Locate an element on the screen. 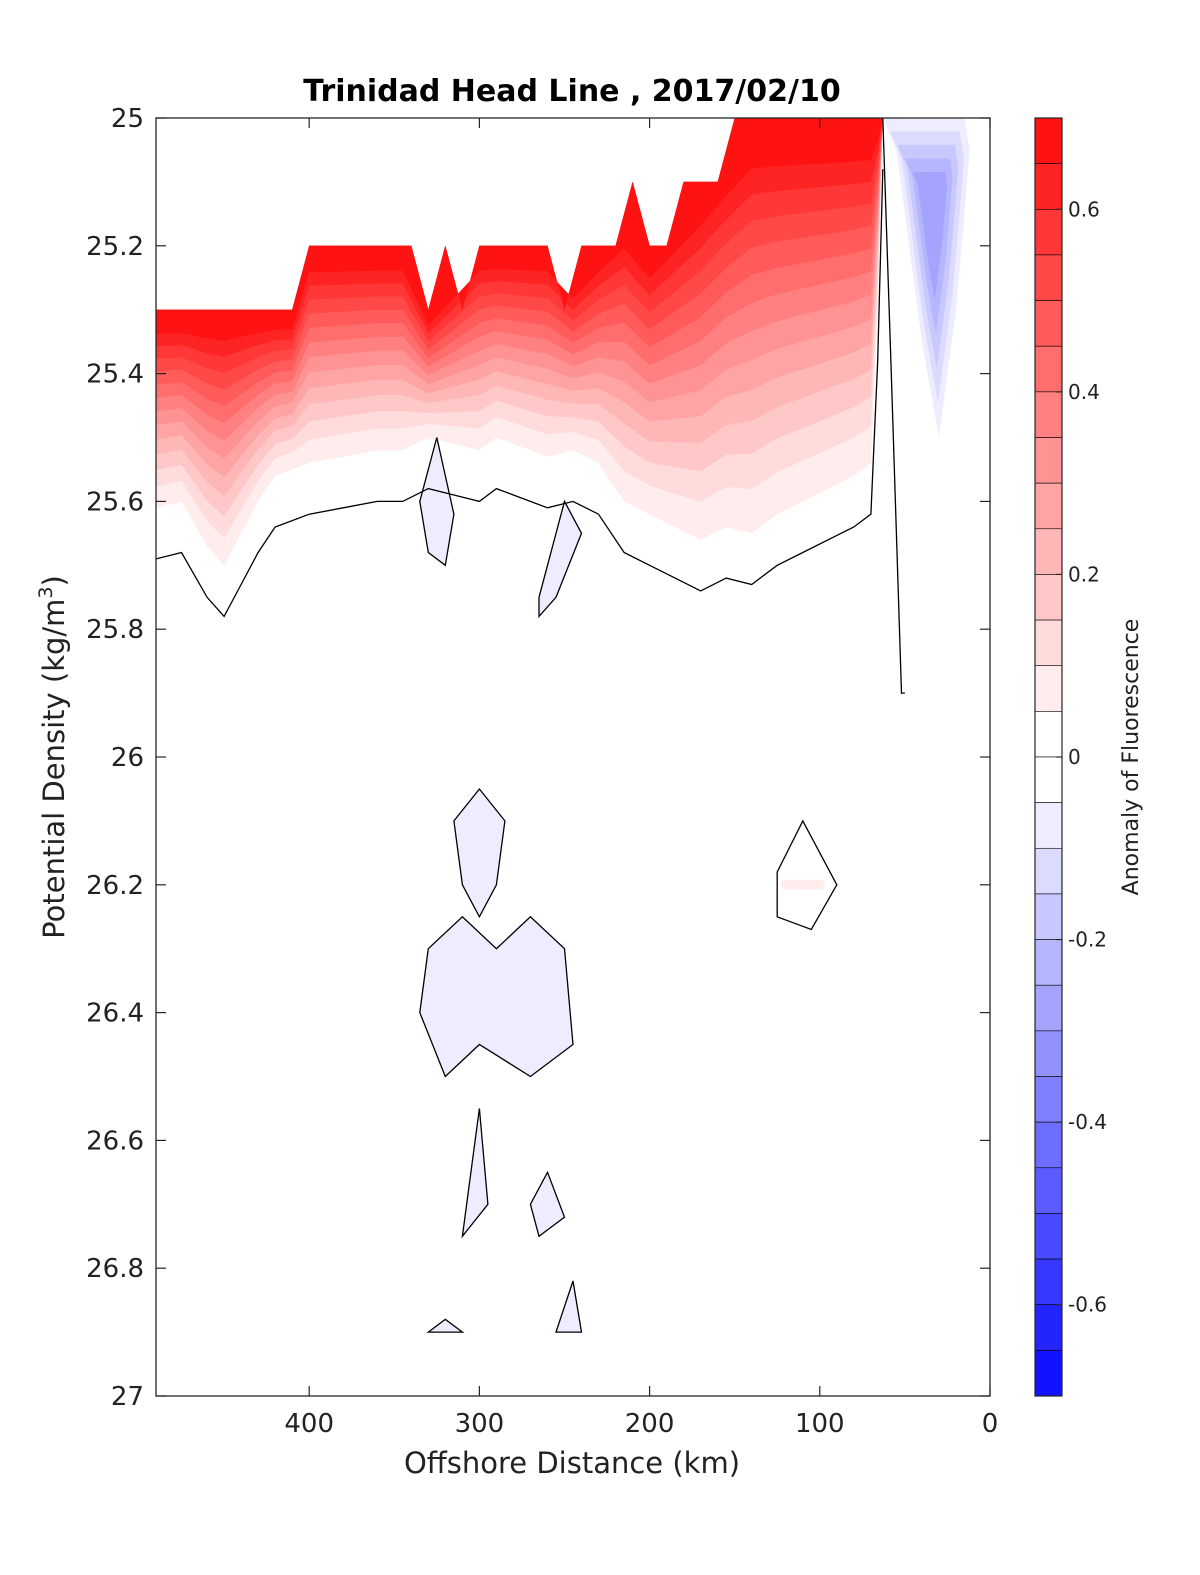  y-tick-label: 25.2 is located at coordinates (115, 247).